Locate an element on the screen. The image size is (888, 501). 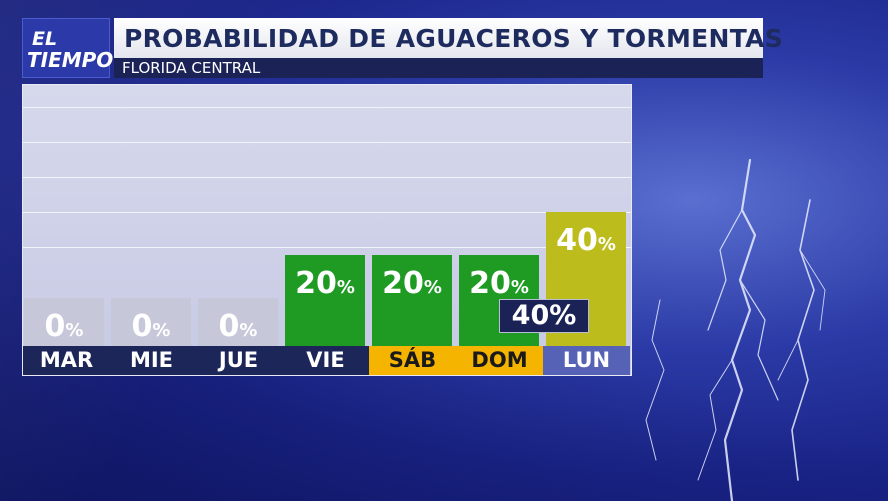
el-tiempo-logo: EL TIEMPO is located at coordinates (68, 48).